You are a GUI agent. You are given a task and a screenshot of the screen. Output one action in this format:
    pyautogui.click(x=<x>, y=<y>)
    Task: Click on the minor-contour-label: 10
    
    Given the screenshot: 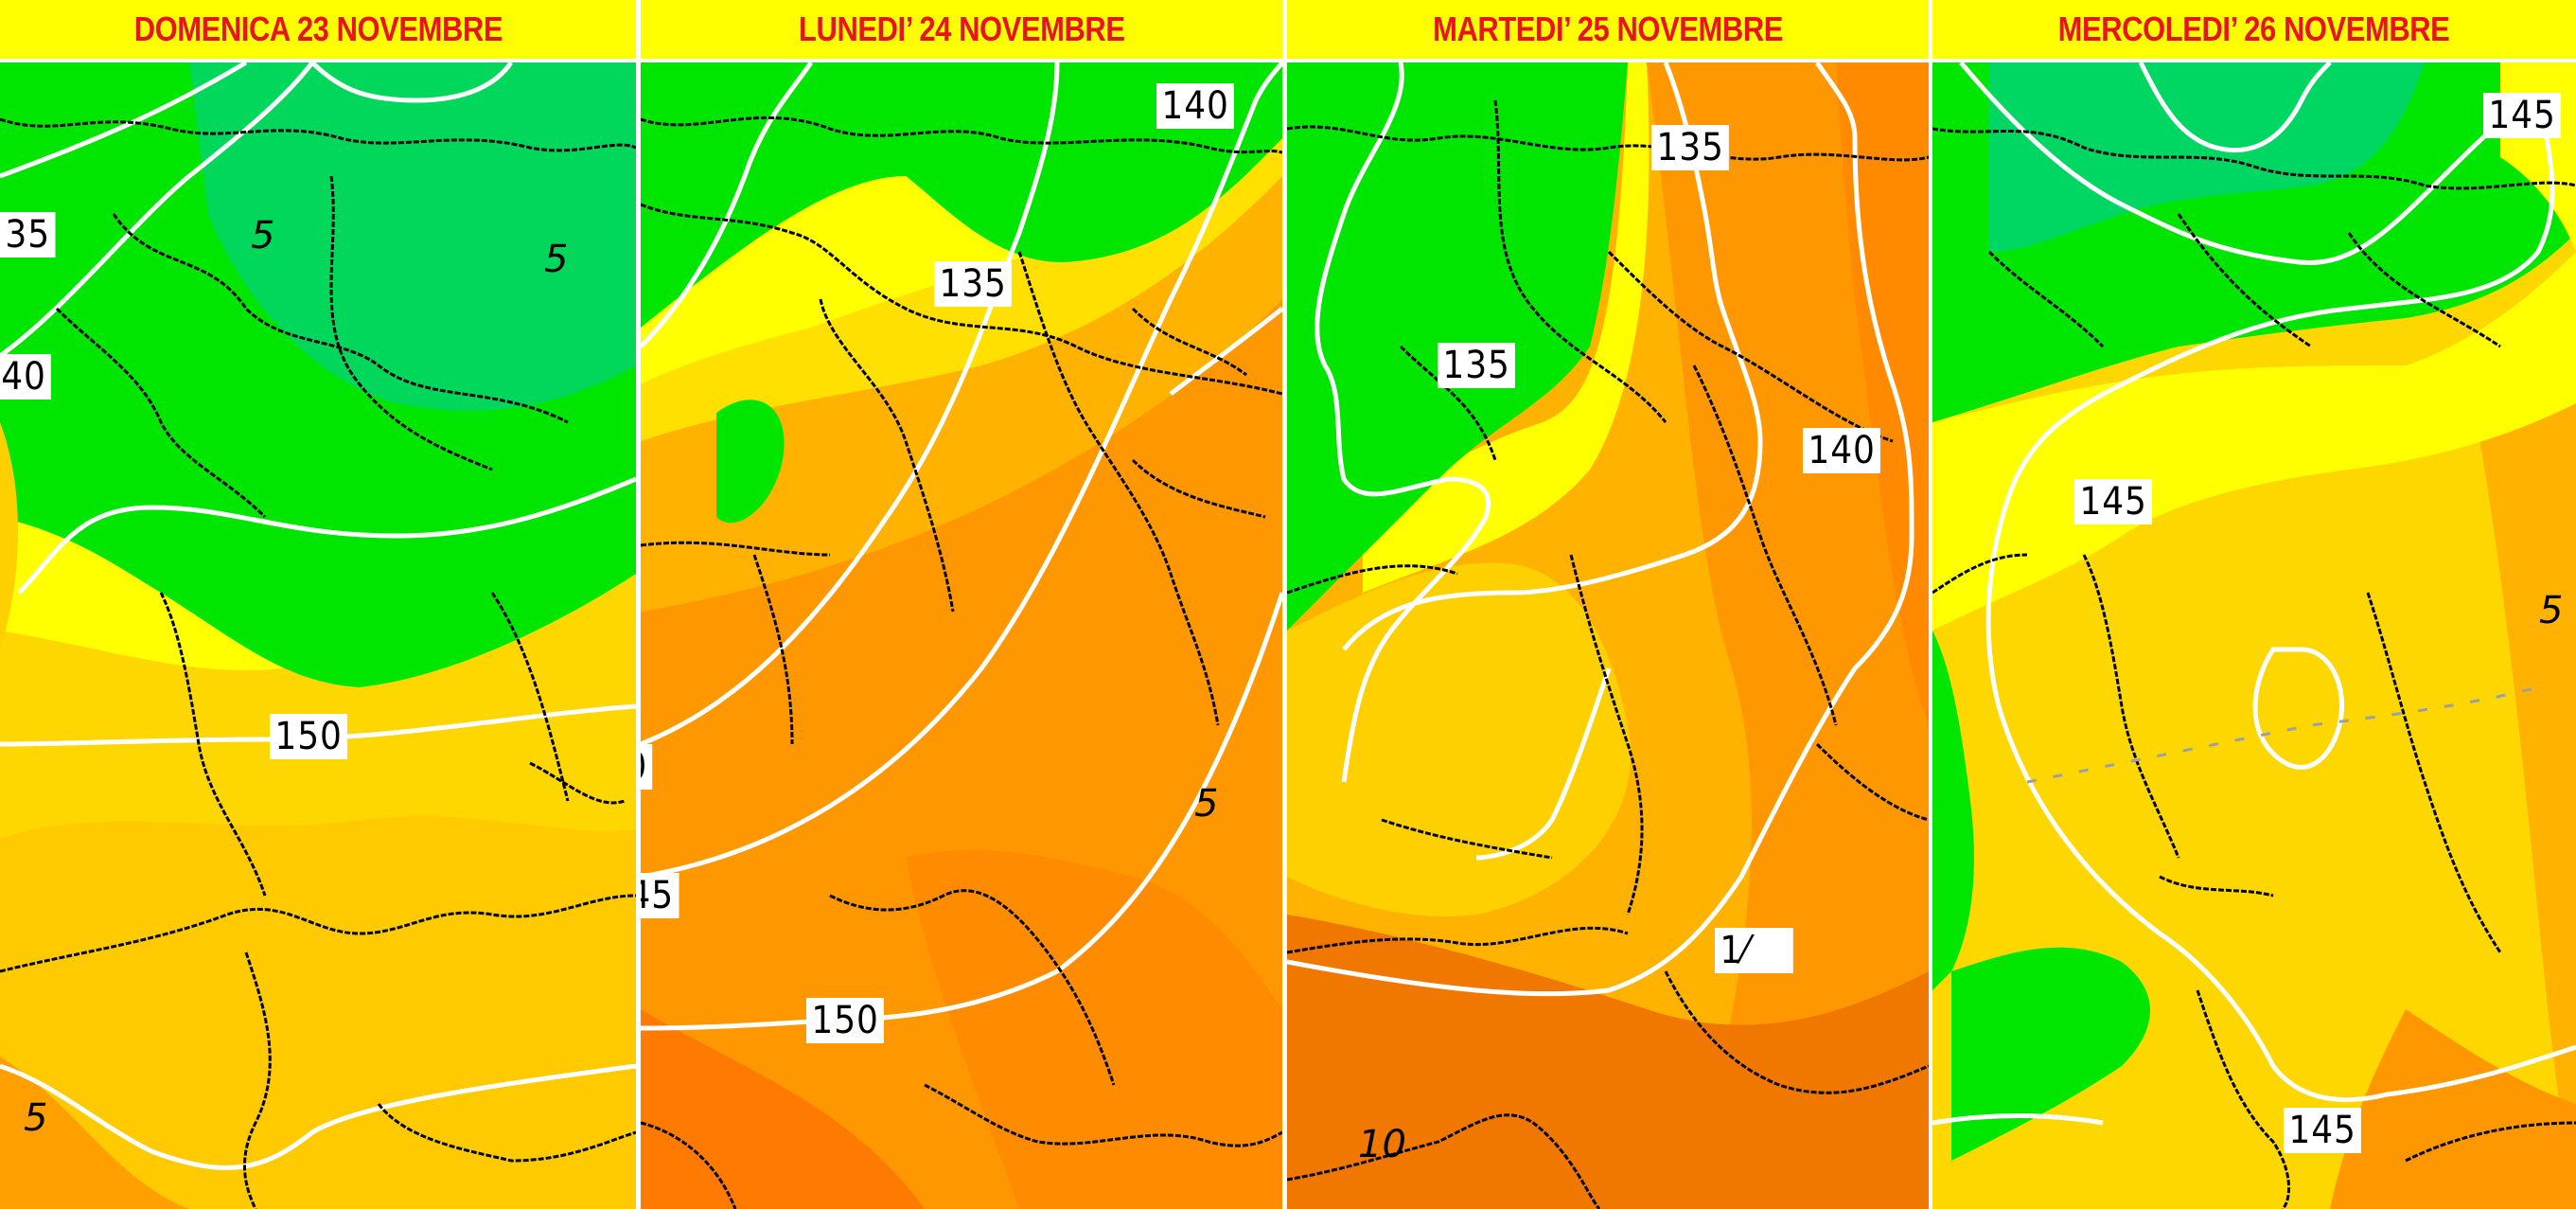 What is the action you would take?
    pyautogui.click(x=1382, y=1144)
    